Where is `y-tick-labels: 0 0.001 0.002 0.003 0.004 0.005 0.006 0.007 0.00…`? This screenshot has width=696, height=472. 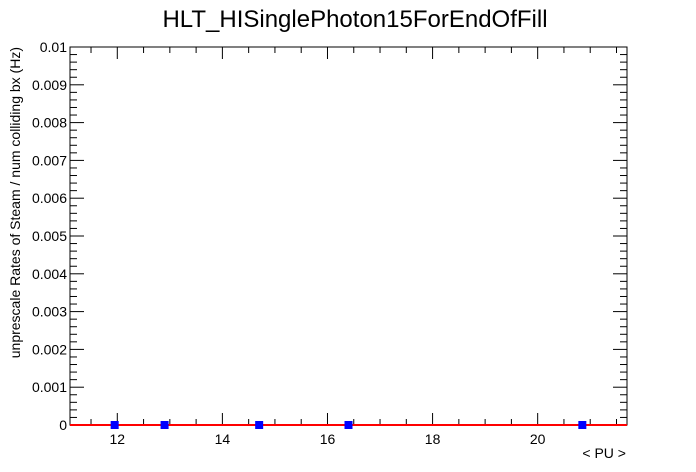 y-tick-labels: 0 0.001 0.002 0.003 0.004 0.005 0.006 0.007 0.00… is located at coordinates (49, 236).